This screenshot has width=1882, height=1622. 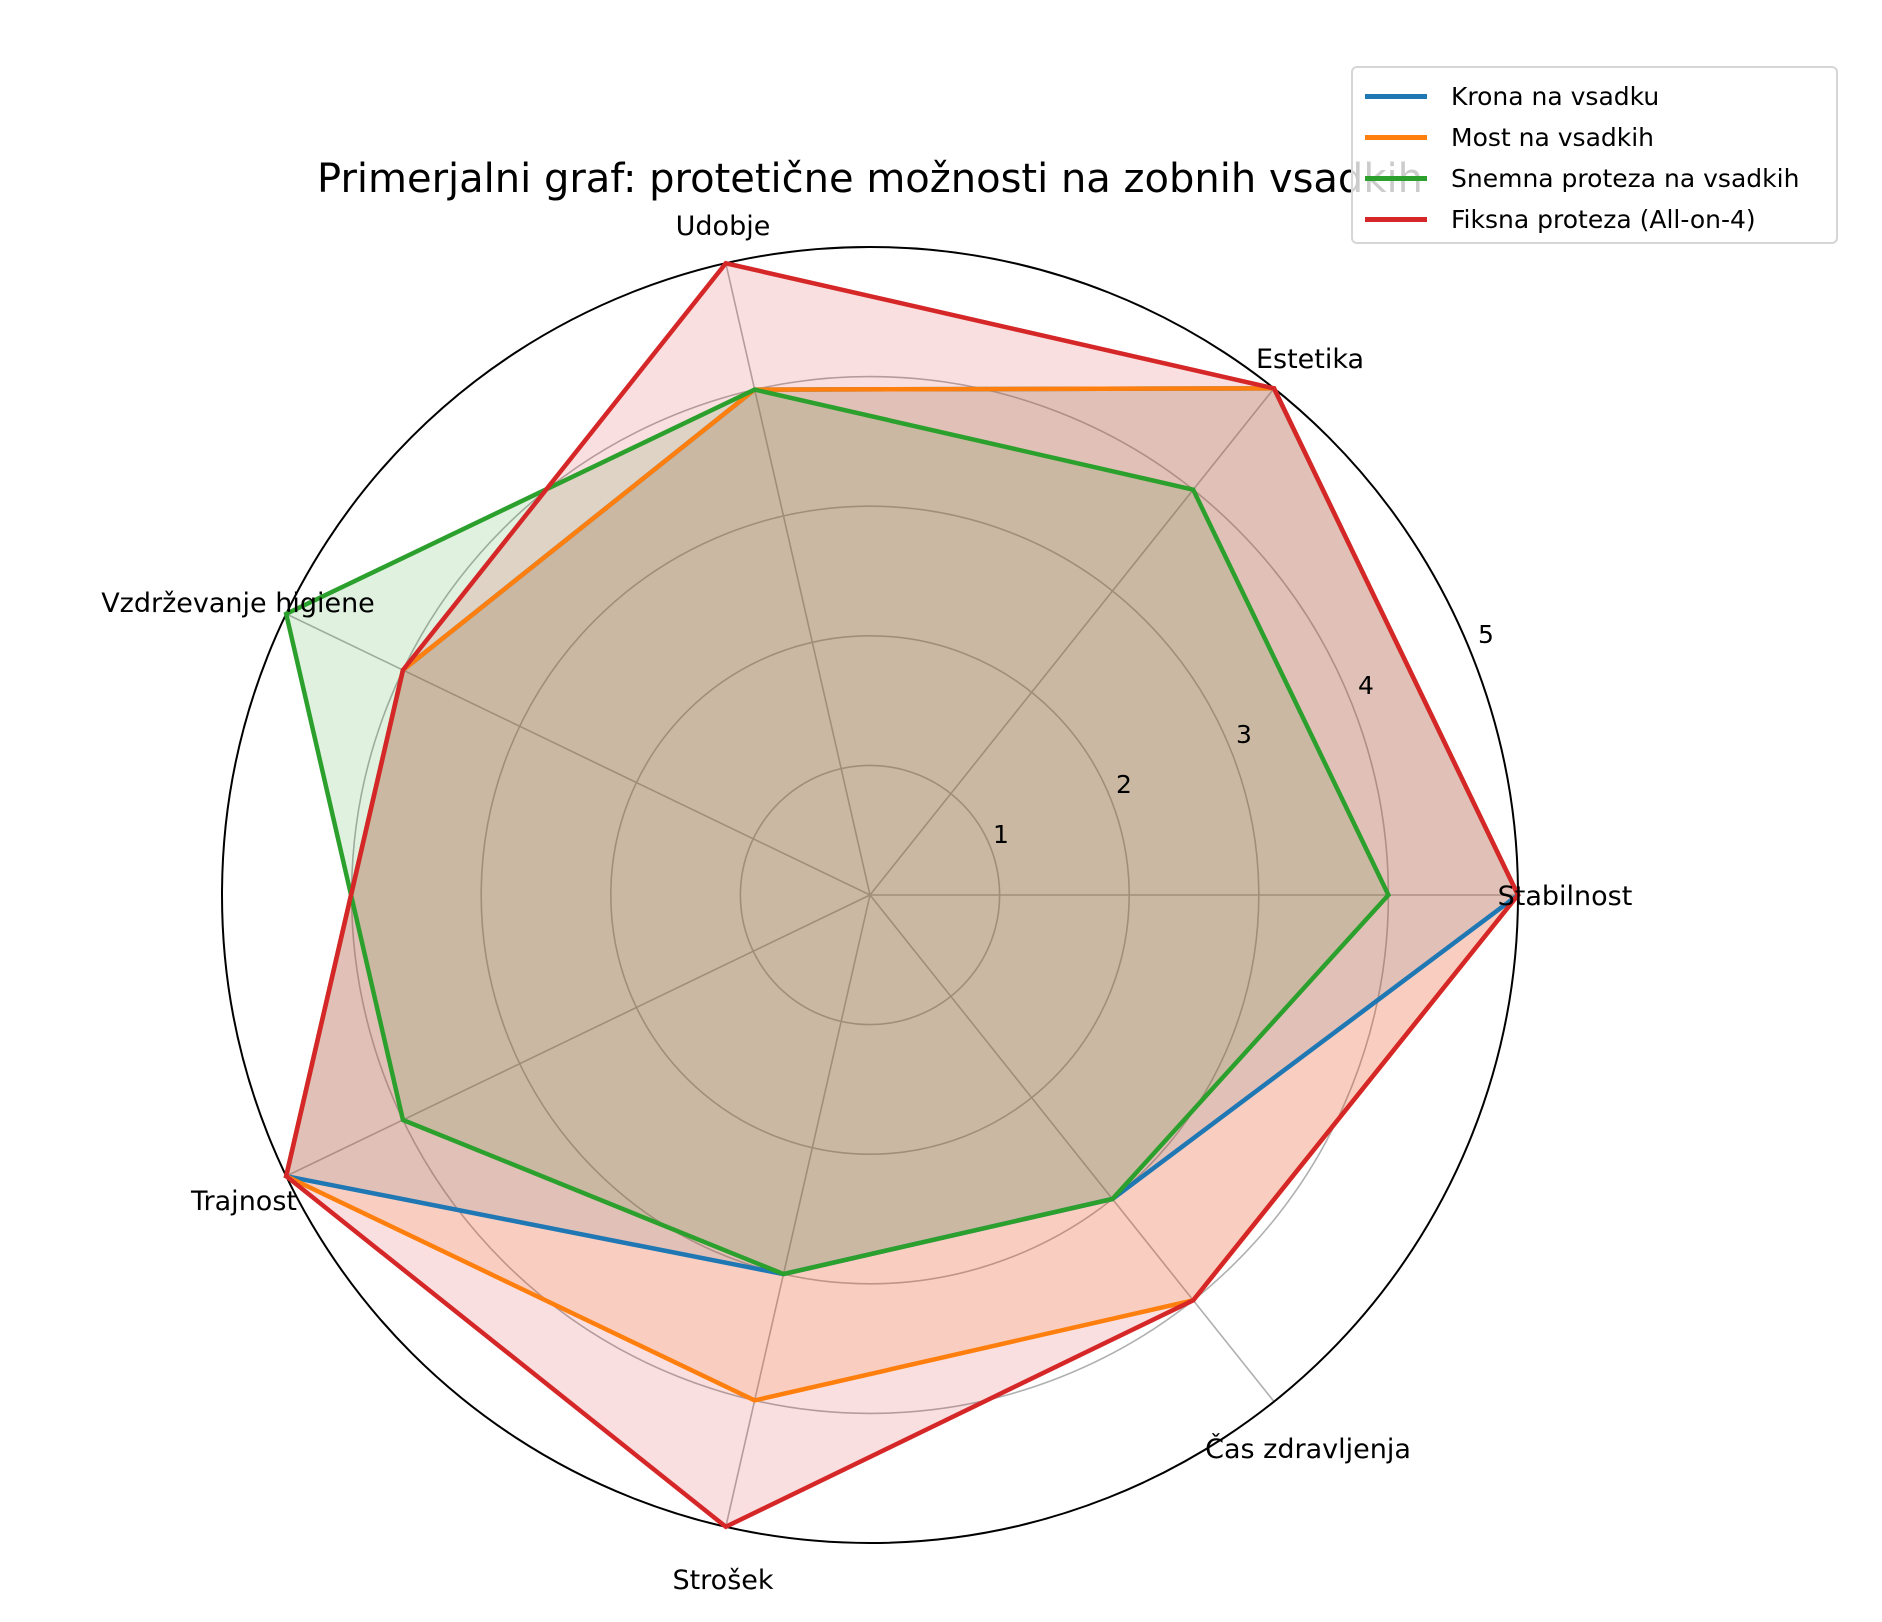 What do you see at coordinates (1310, 359) in the screenshot?
I see `axis-label: Estetika` at bounding box center [1310, 359].